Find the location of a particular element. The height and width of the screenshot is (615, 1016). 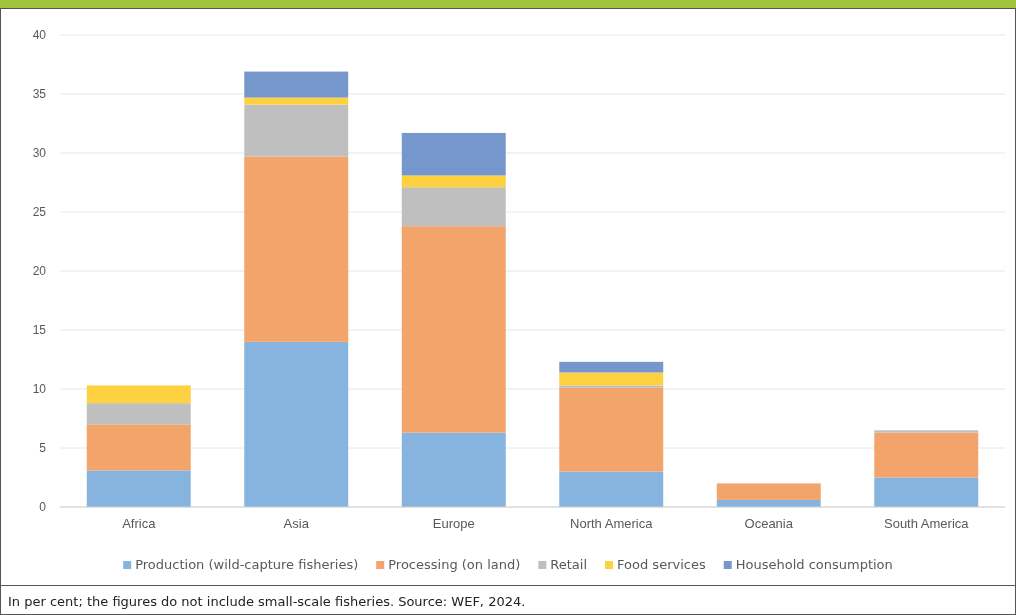

x-tick-label: North America is located at coordinates (612, 524).